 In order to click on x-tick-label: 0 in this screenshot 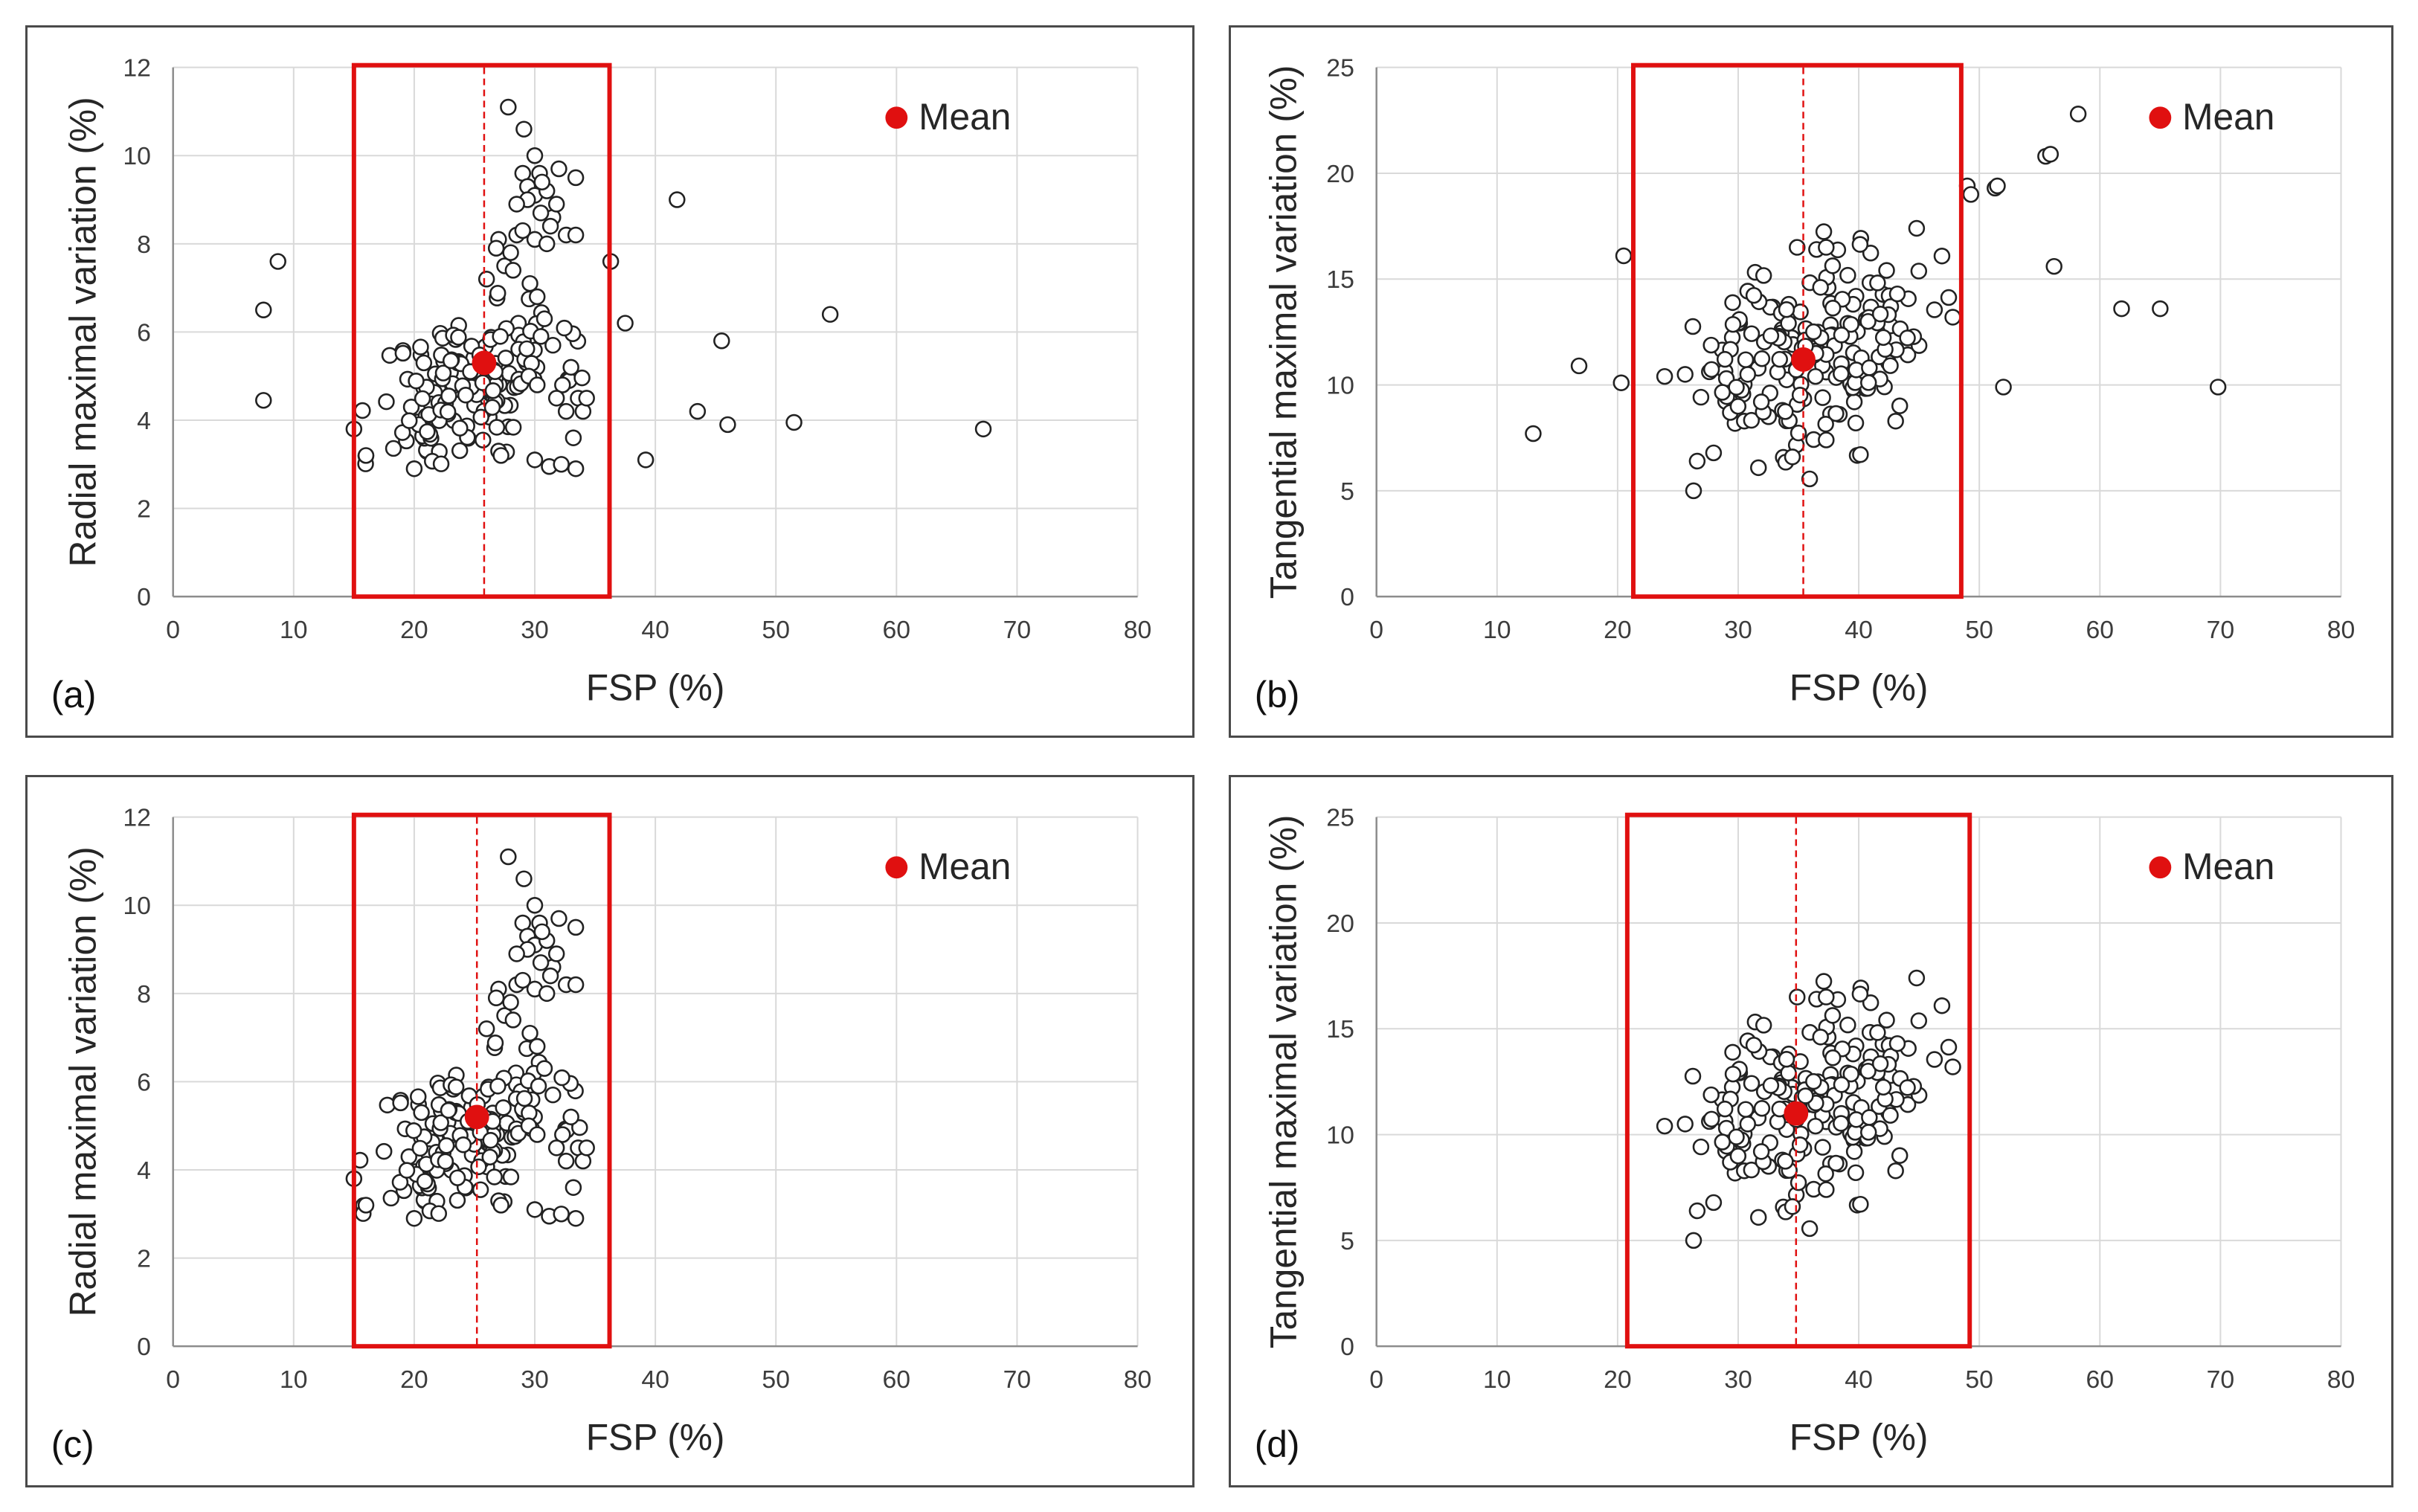, I will do `click(1376, 630)`.